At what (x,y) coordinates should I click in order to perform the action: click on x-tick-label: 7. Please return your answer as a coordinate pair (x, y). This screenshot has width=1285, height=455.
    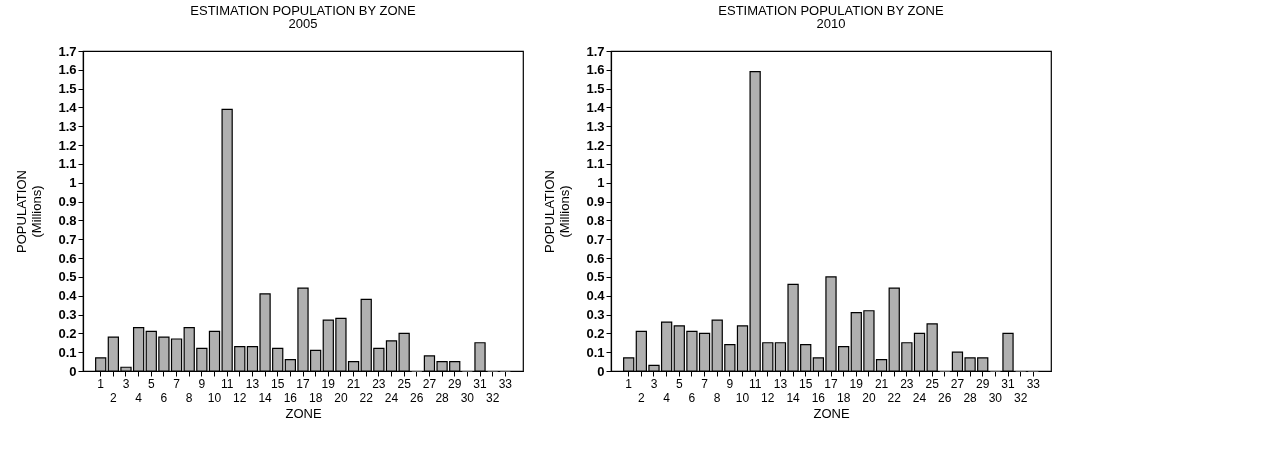
    Looking at the image, I should click on (177, 383).